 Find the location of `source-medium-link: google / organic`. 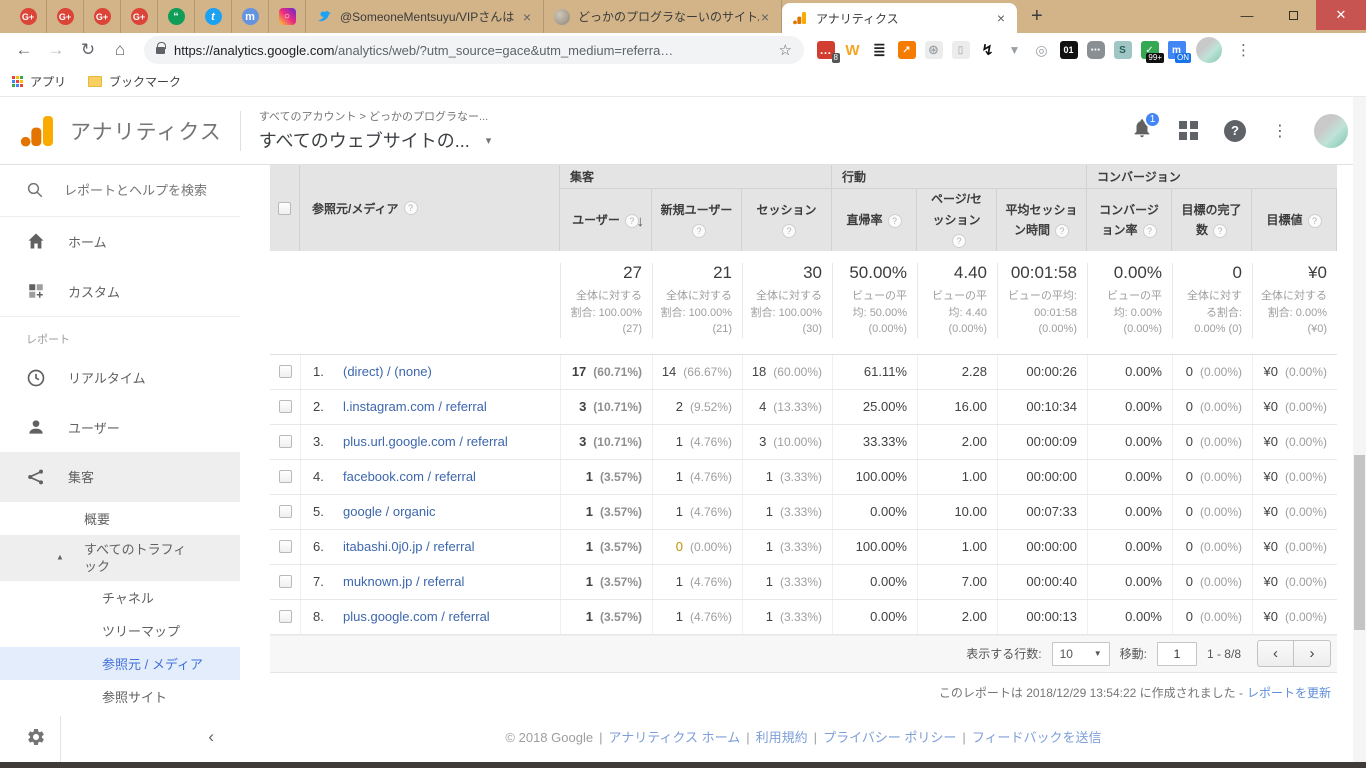

source-medium-link: google / organic is located at coordinates (389, 511).